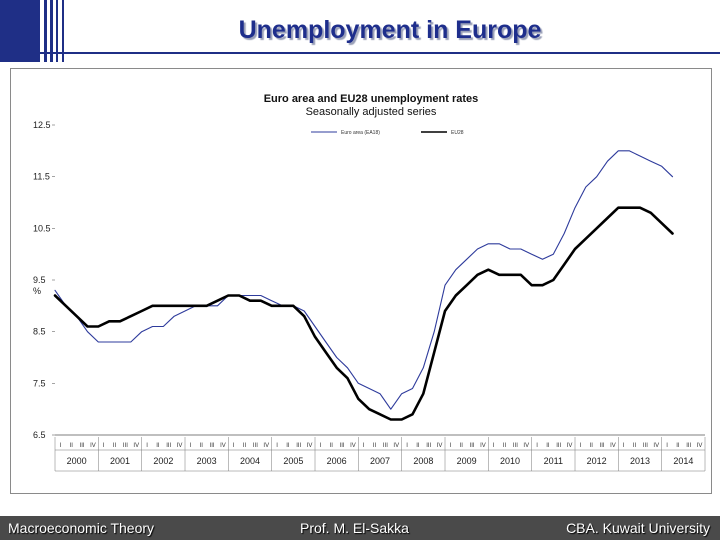 This screenshot has height=540, width=720. Describe the element at coordinates (510, 461) in the screenshot. I see `year-tick-label: 2010` at that location.